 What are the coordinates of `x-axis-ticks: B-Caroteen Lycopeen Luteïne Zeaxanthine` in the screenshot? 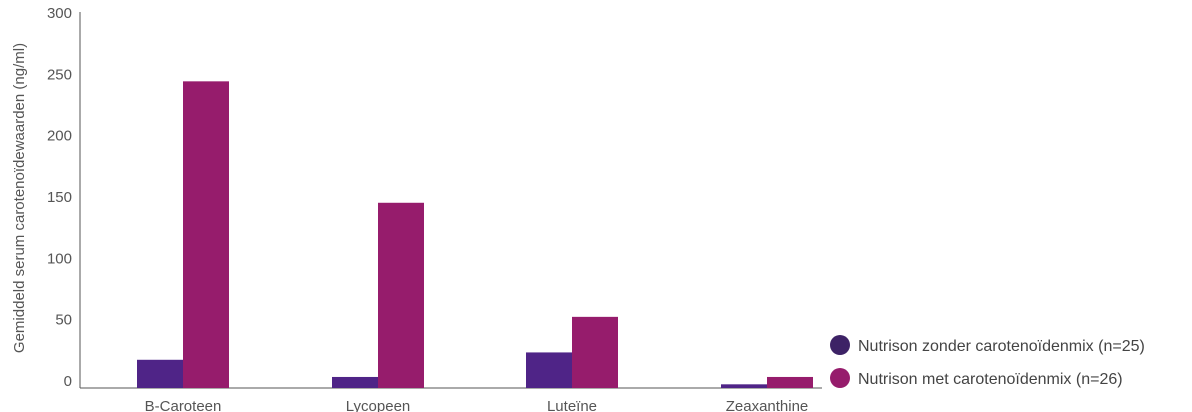 It's located at (477, 405).